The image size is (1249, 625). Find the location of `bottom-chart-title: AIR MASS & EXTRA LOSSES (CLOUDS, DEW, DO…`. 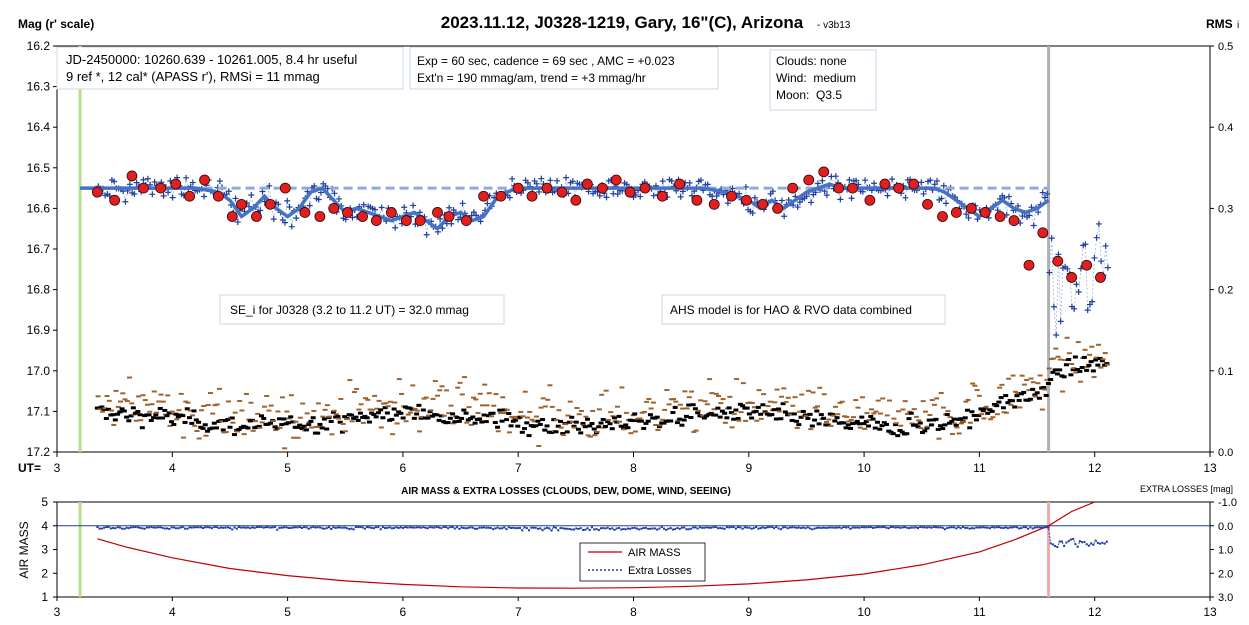

bottom-chart-title: AIR MASS & EXTRA LOSSES (CLOUDS, DEW, DO… is located at coordinates (566, 491).